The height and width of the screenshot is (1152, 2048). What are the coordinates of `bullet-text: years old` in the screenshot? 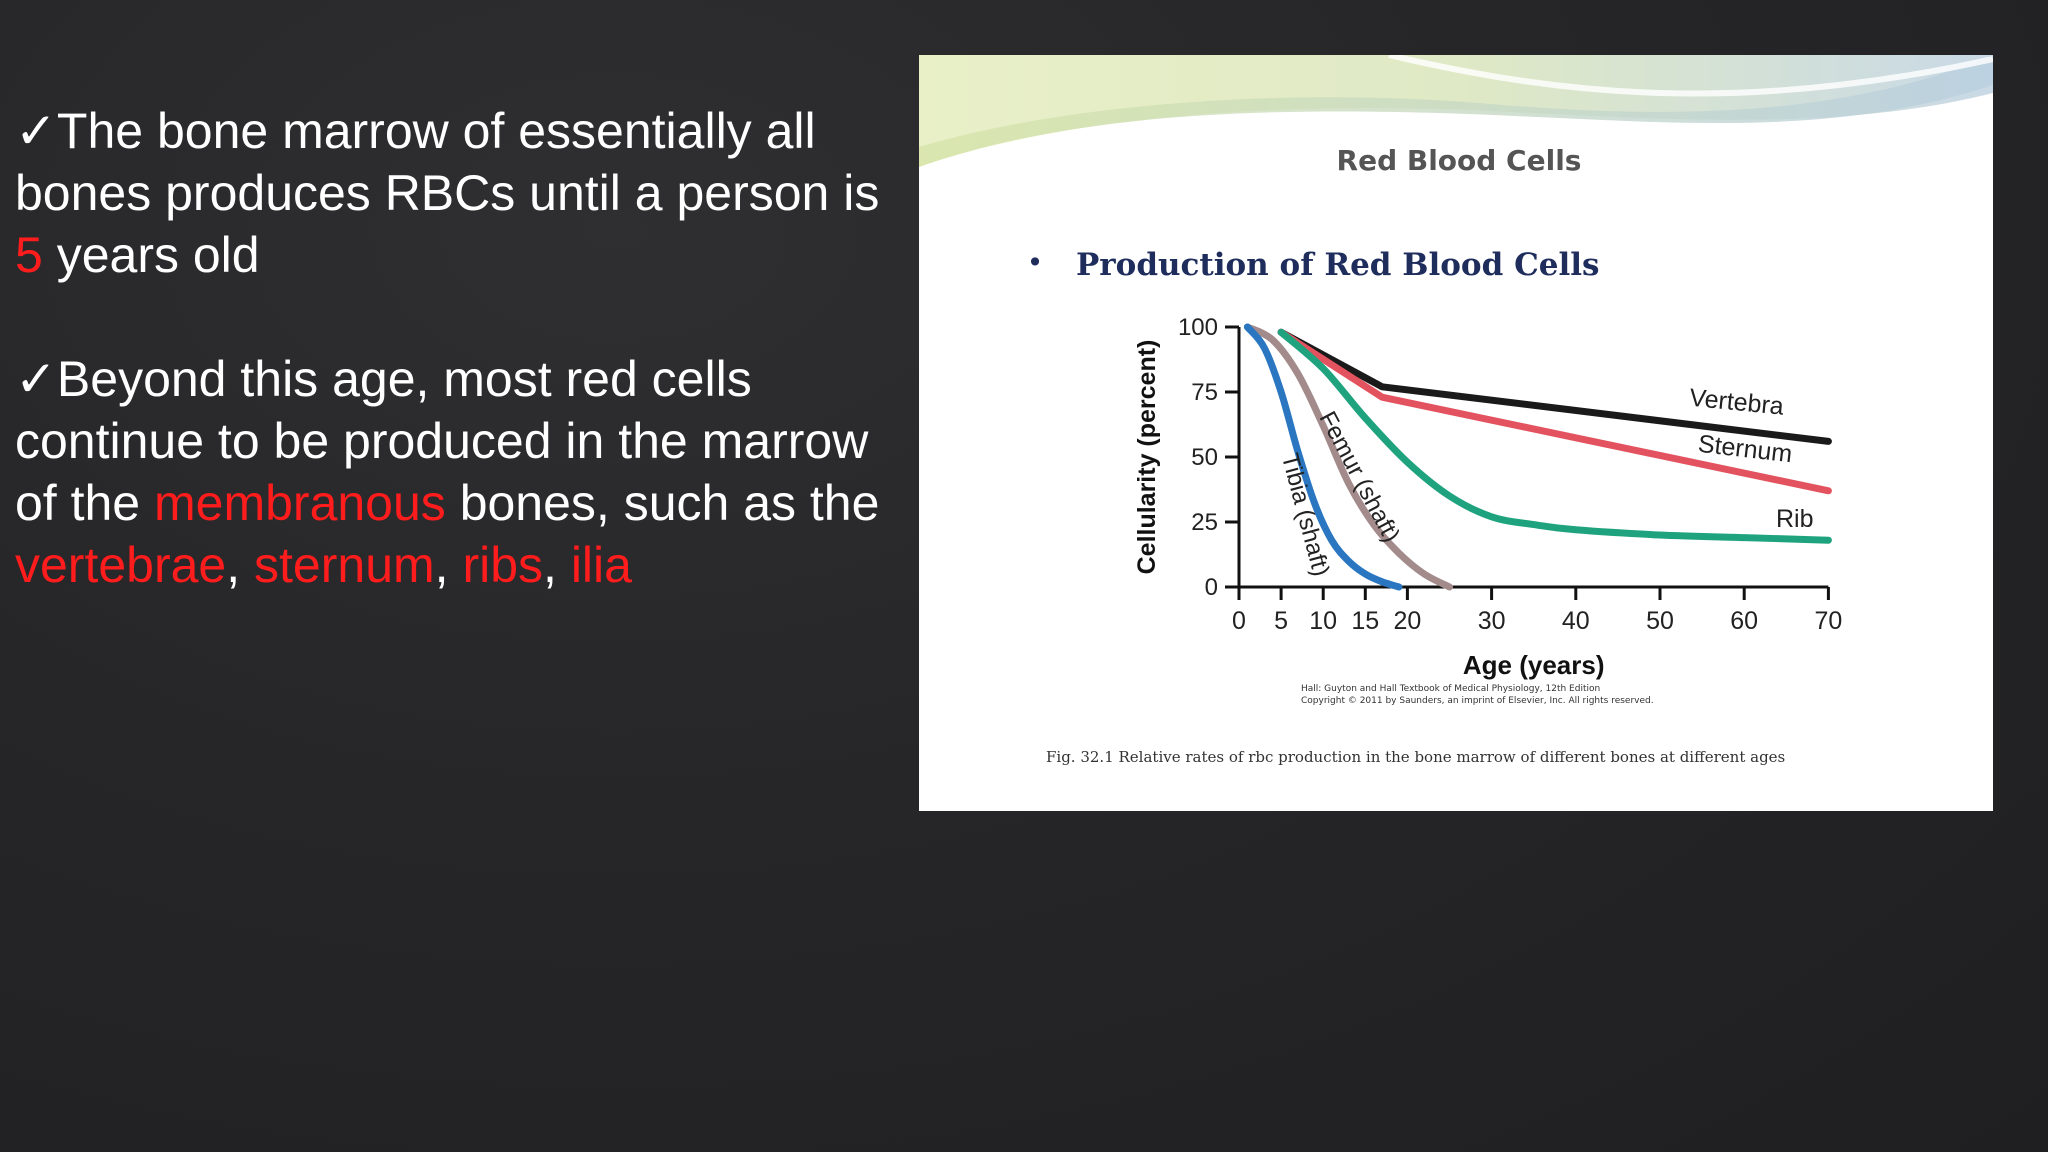 It's located at (151, 255).